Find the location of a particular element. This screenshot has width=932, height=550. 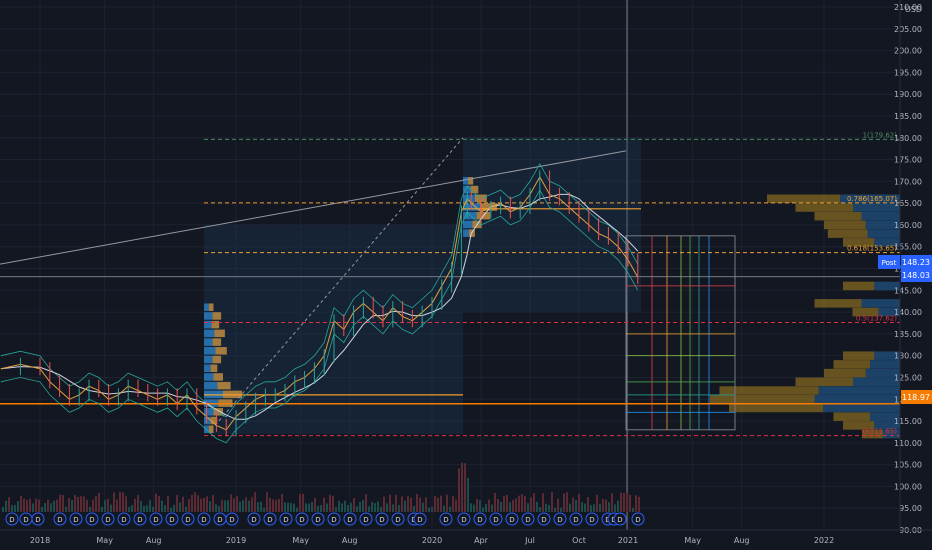

price-tick-label: 115.00 is located at coordinates (908, 421).